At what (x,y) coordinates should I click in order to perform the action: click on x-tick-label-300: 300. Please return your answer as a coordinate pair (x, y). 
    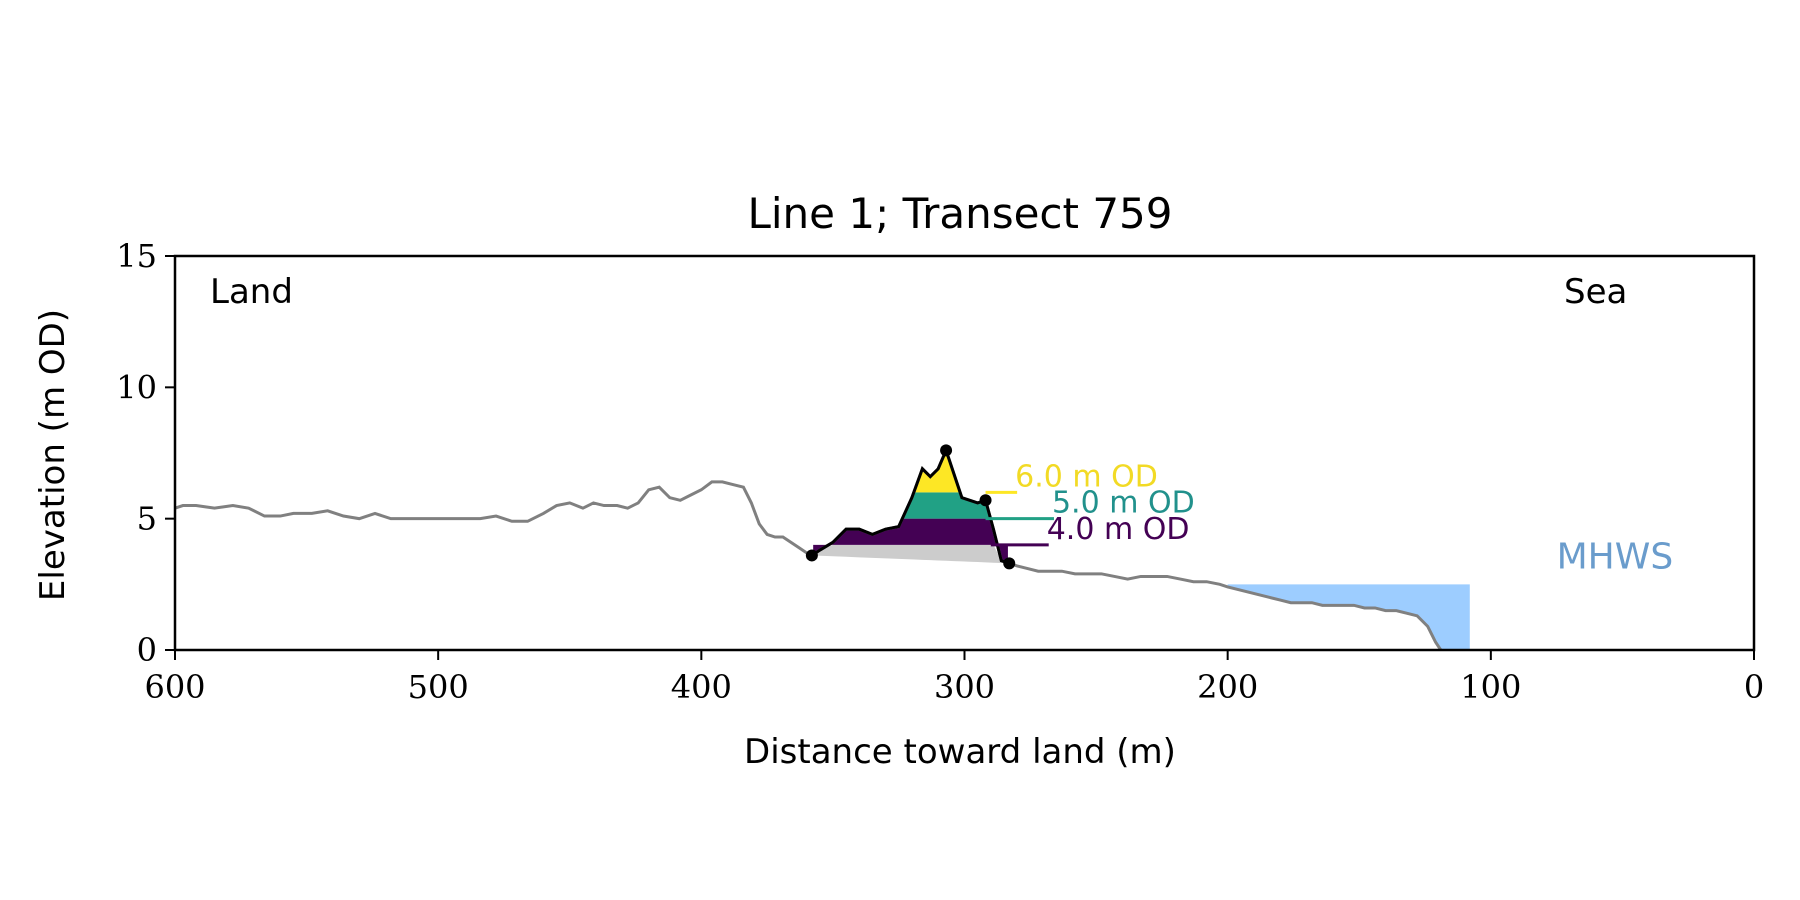
    Looking at the image, I should click on (964, 687).